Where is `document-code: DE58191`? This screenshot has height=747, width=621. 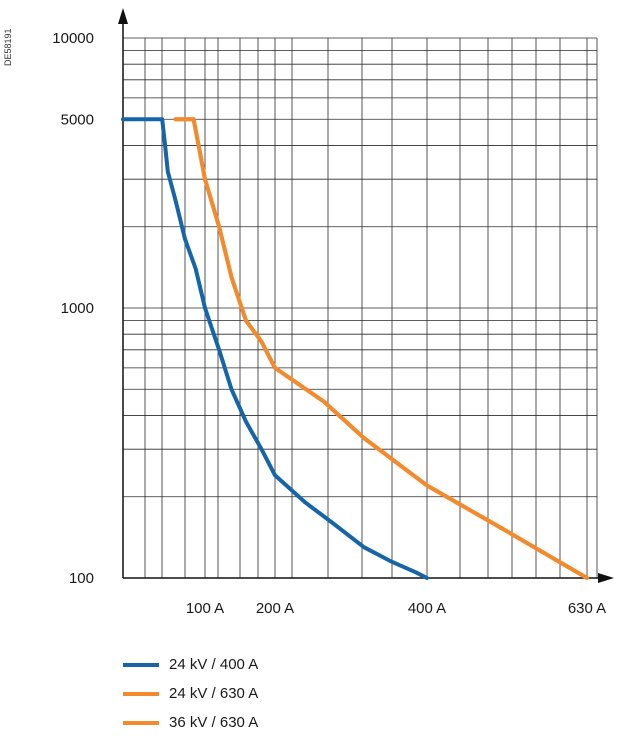 document-code: DE58191 is located at coordinates (8, 38).